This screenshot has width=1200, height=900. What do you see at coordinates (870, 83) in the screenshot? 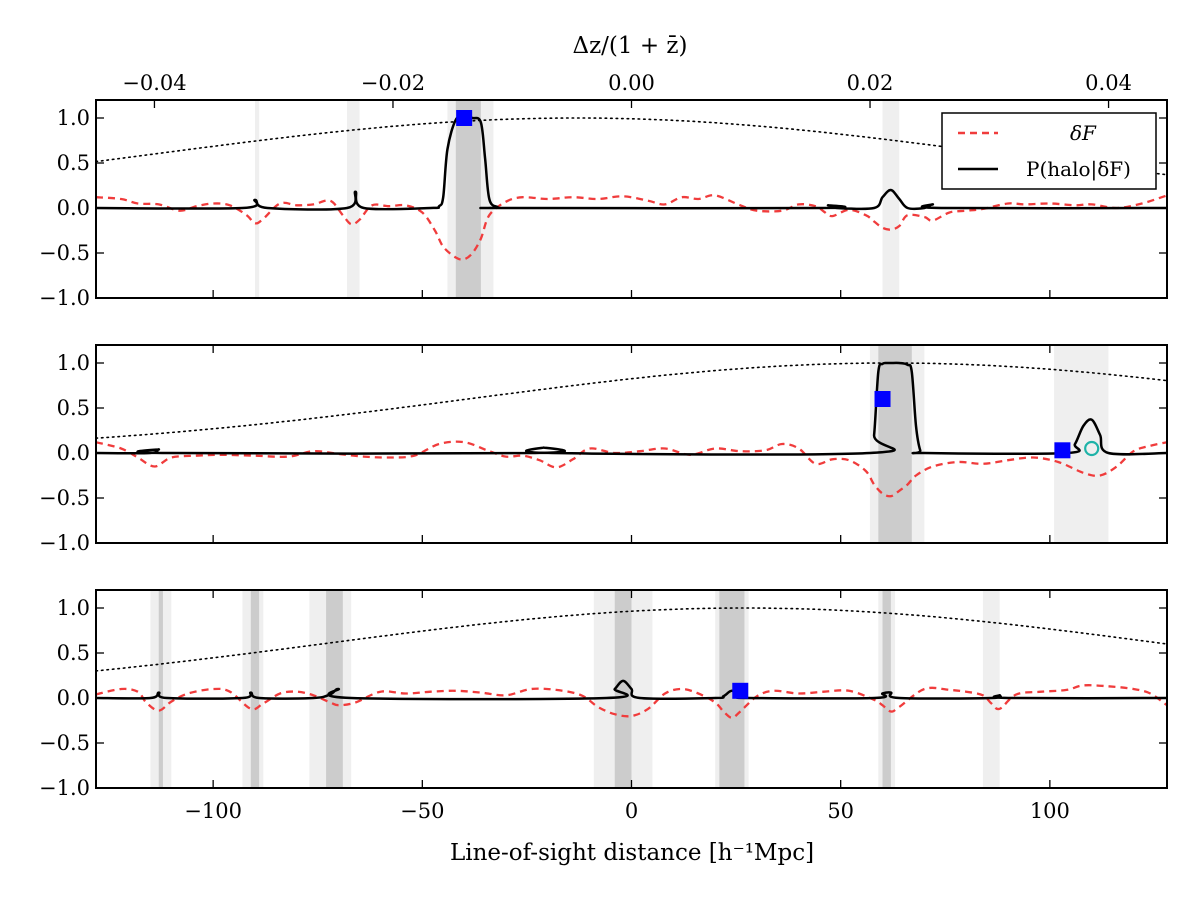
I see `top-tick-label: 0.02` at bounding box center [870, 83].